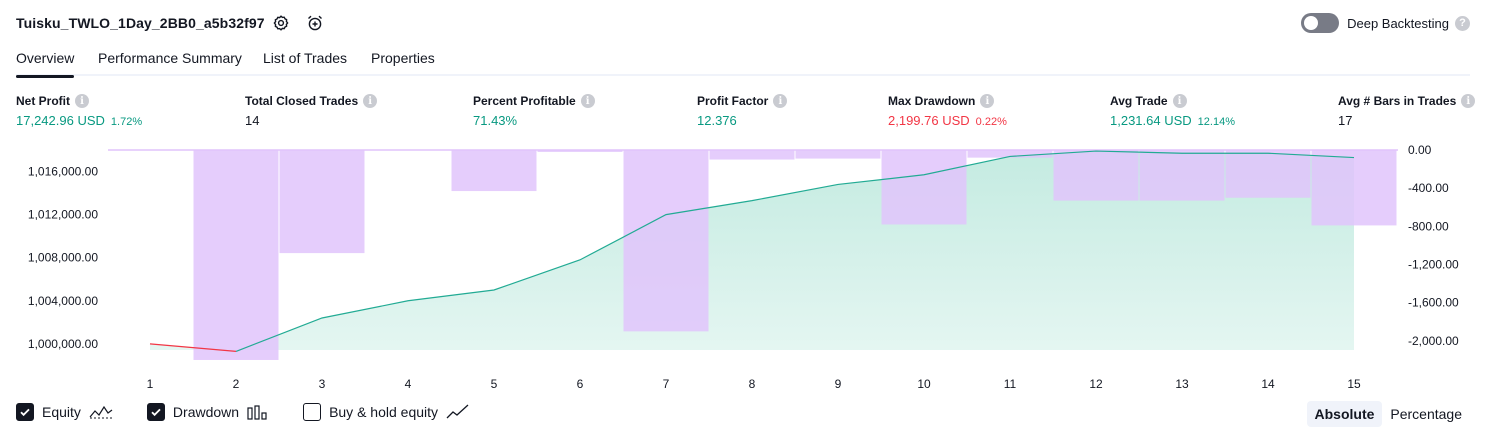 The image size is (1486, 438). Describe the element at coordinates (495, 120) in the screenshot. I see `metric-value: 71.43%` at that location.